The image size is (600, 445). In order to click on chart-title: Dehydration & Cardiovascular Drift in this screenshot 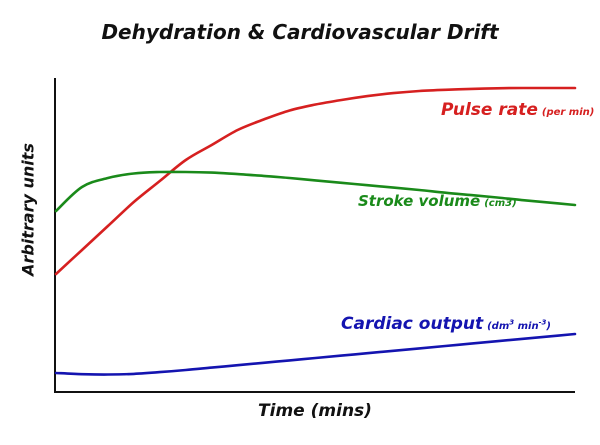, I will do `click(300, 32)`.